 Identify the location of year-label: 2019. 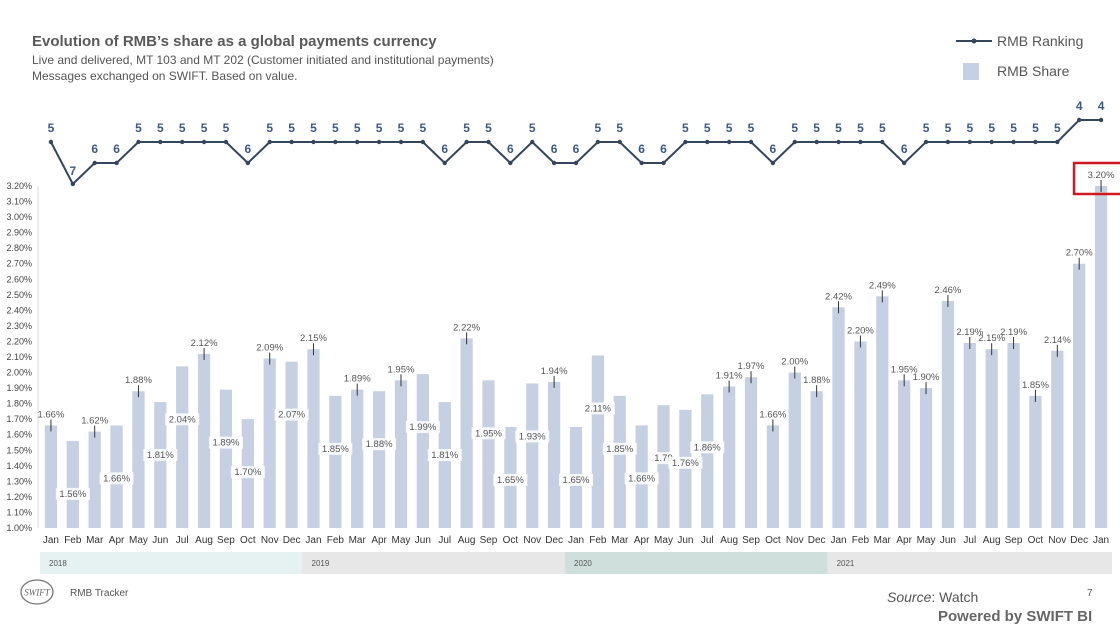
(321, 563).